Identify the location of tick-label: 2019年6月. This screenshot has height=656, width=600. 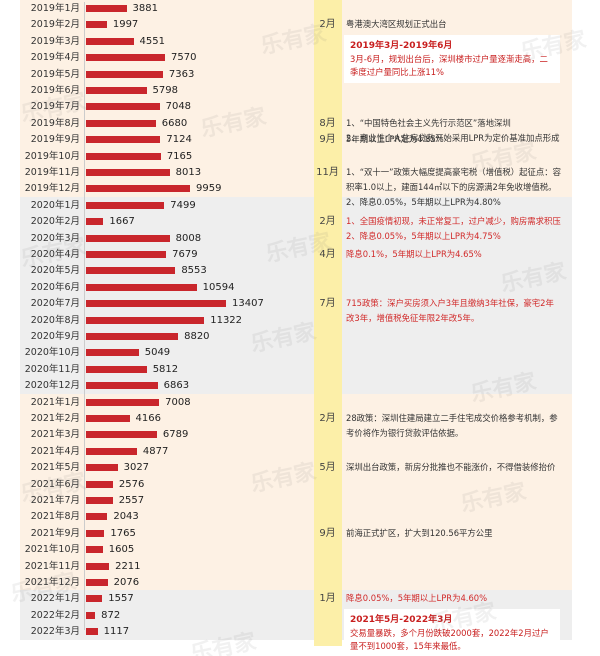
(55, 90).